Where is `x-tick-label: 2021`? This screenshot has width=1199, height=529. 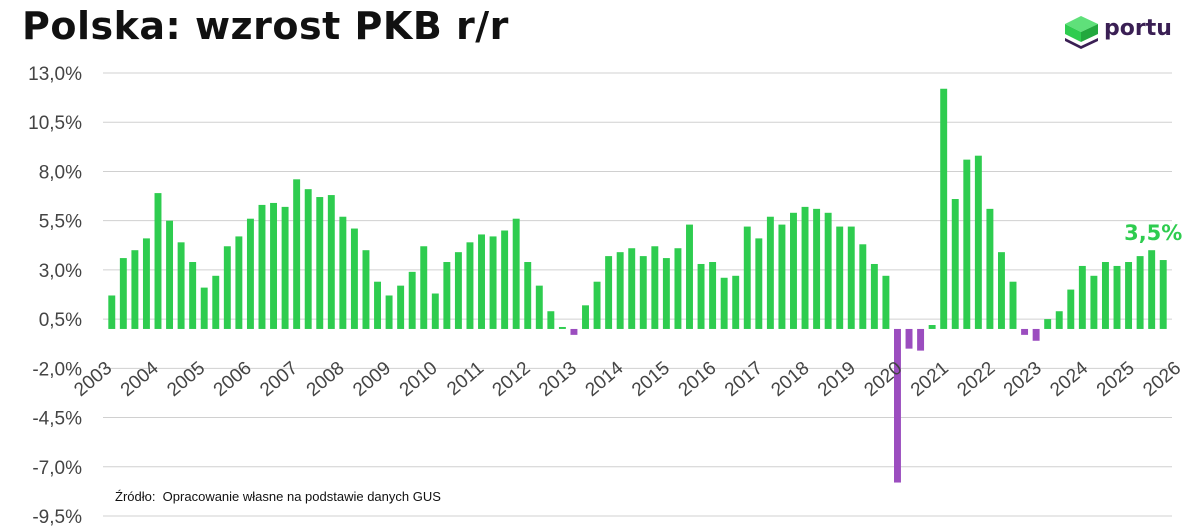
x-tick-label: 2021 is located at coordinates (930, 379).